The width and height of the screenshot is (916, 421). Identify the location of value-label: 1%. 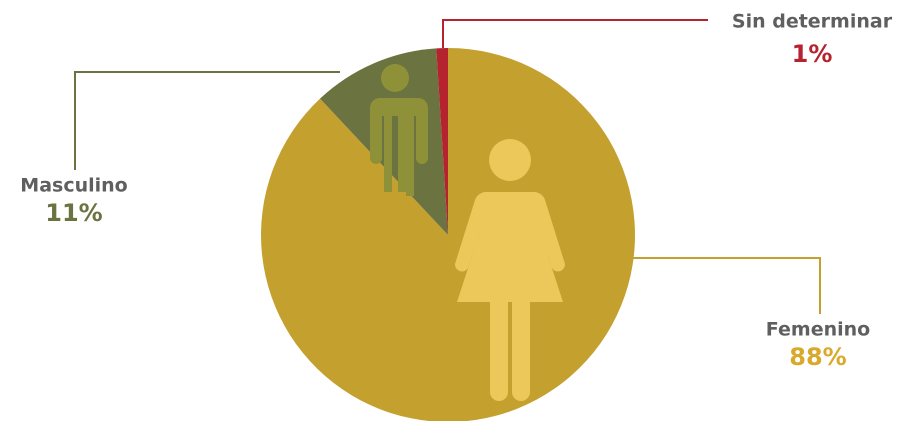
(812, 54).